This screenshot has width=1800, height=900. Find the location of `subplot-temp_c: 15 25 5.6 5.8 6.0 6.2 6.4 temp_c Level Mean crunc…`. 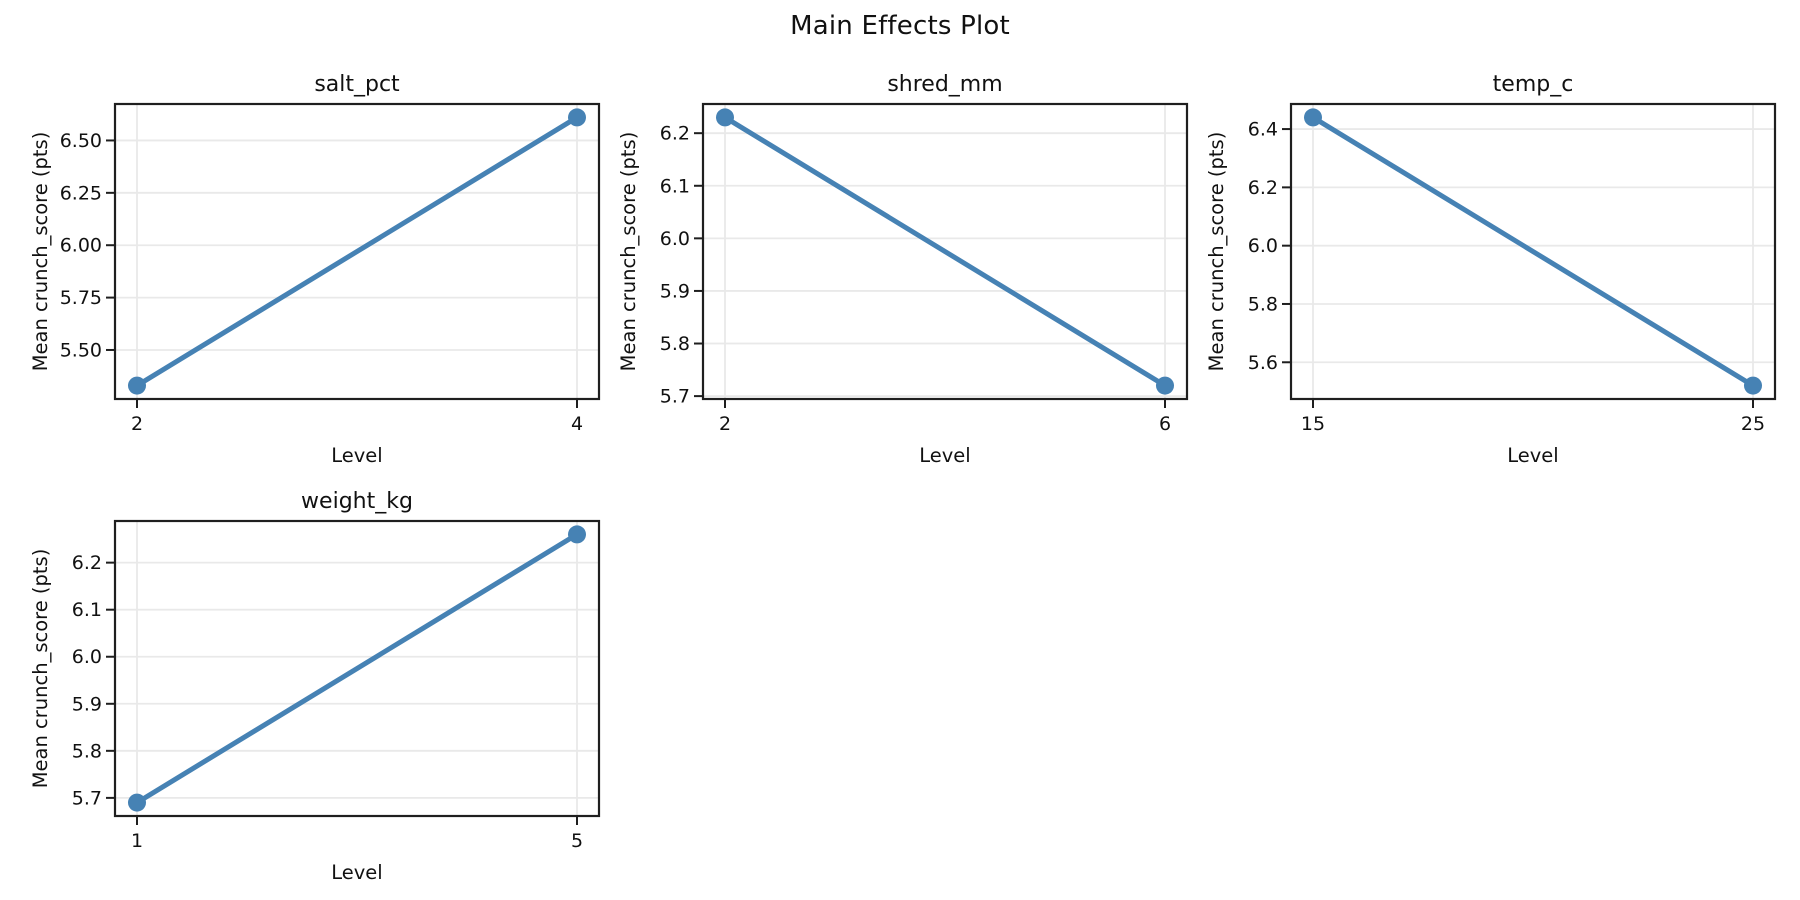

subplot-temp_c: 15 25 5.6 5.8 6.0 6.2 6.4 temp_c Level Mean crunc… is located at coordinates (1491, 269).